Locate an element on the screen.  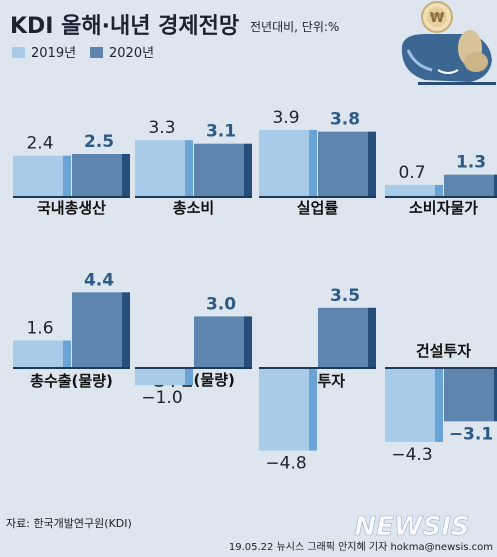
data-label: −3.1 is located at coordinates (471, 434).